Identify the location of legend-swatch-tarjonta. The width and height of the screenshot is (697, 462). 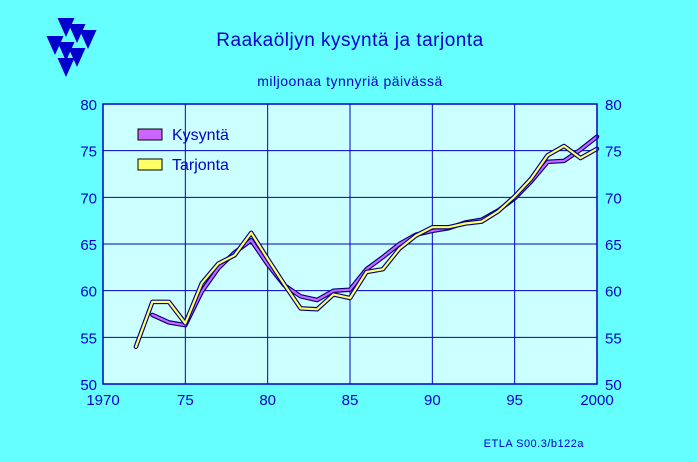
(150, 164).